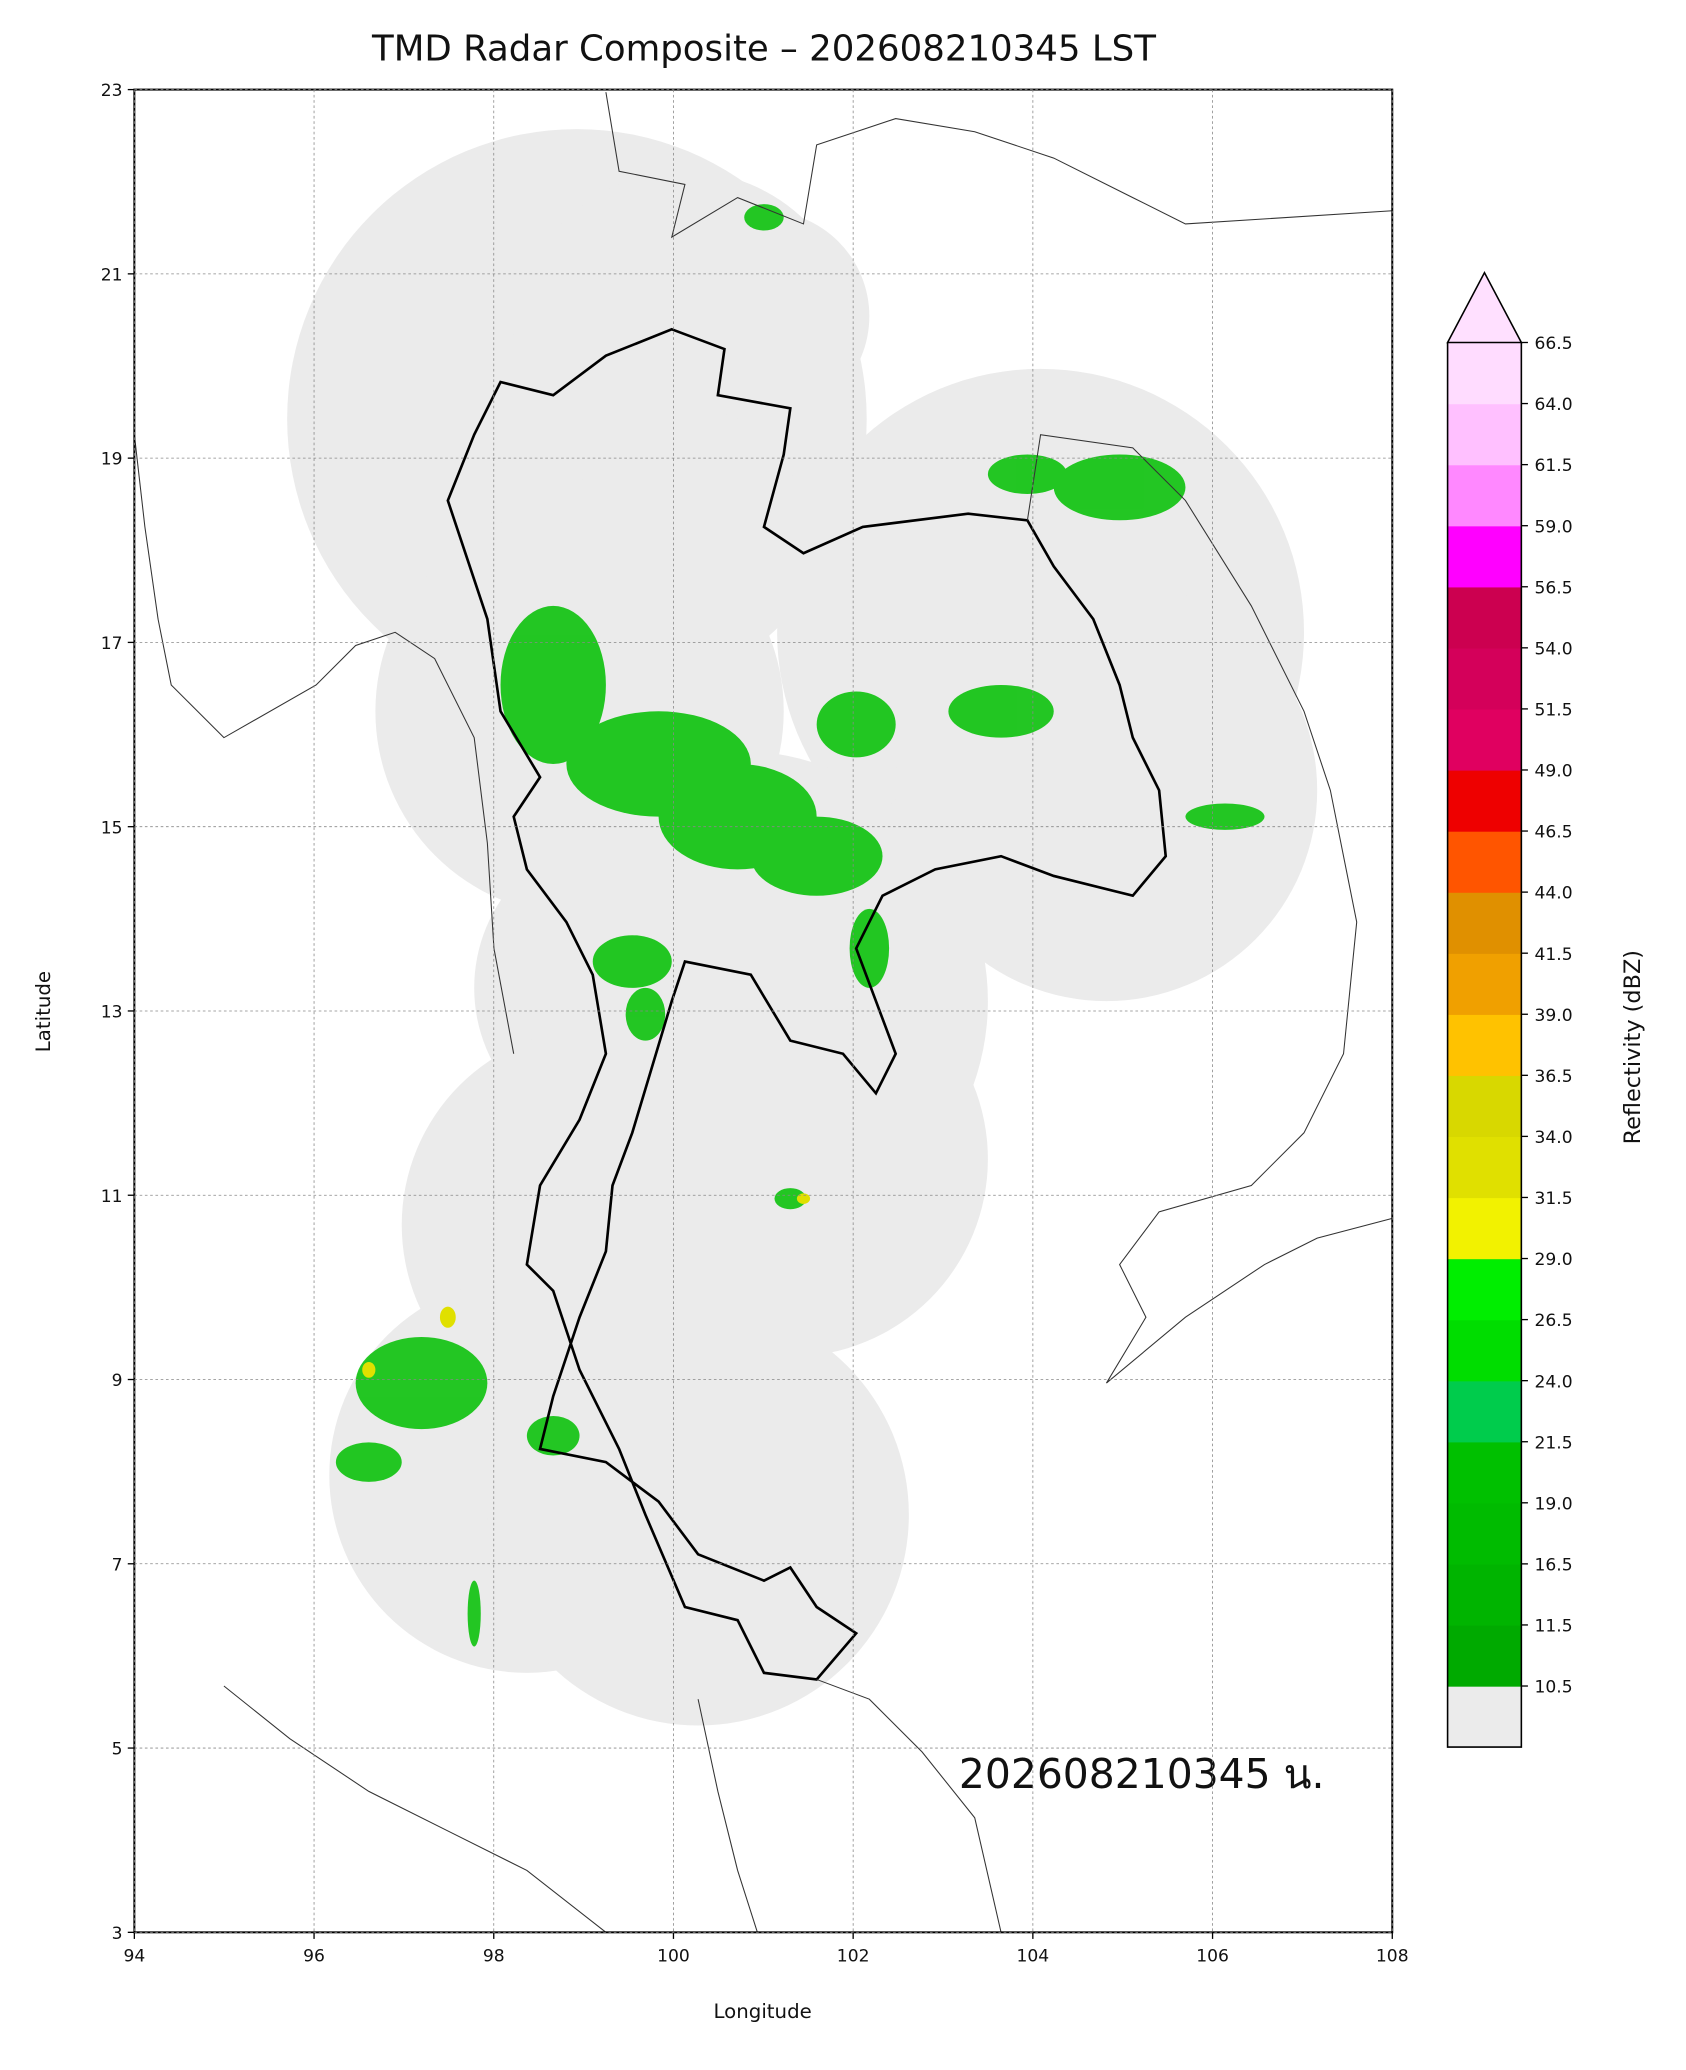  What do you see at coordinates (1554, 710) in the screenshot?
I see `colorbar-tick-label: 51.5` at bounding box center [1554, 710].